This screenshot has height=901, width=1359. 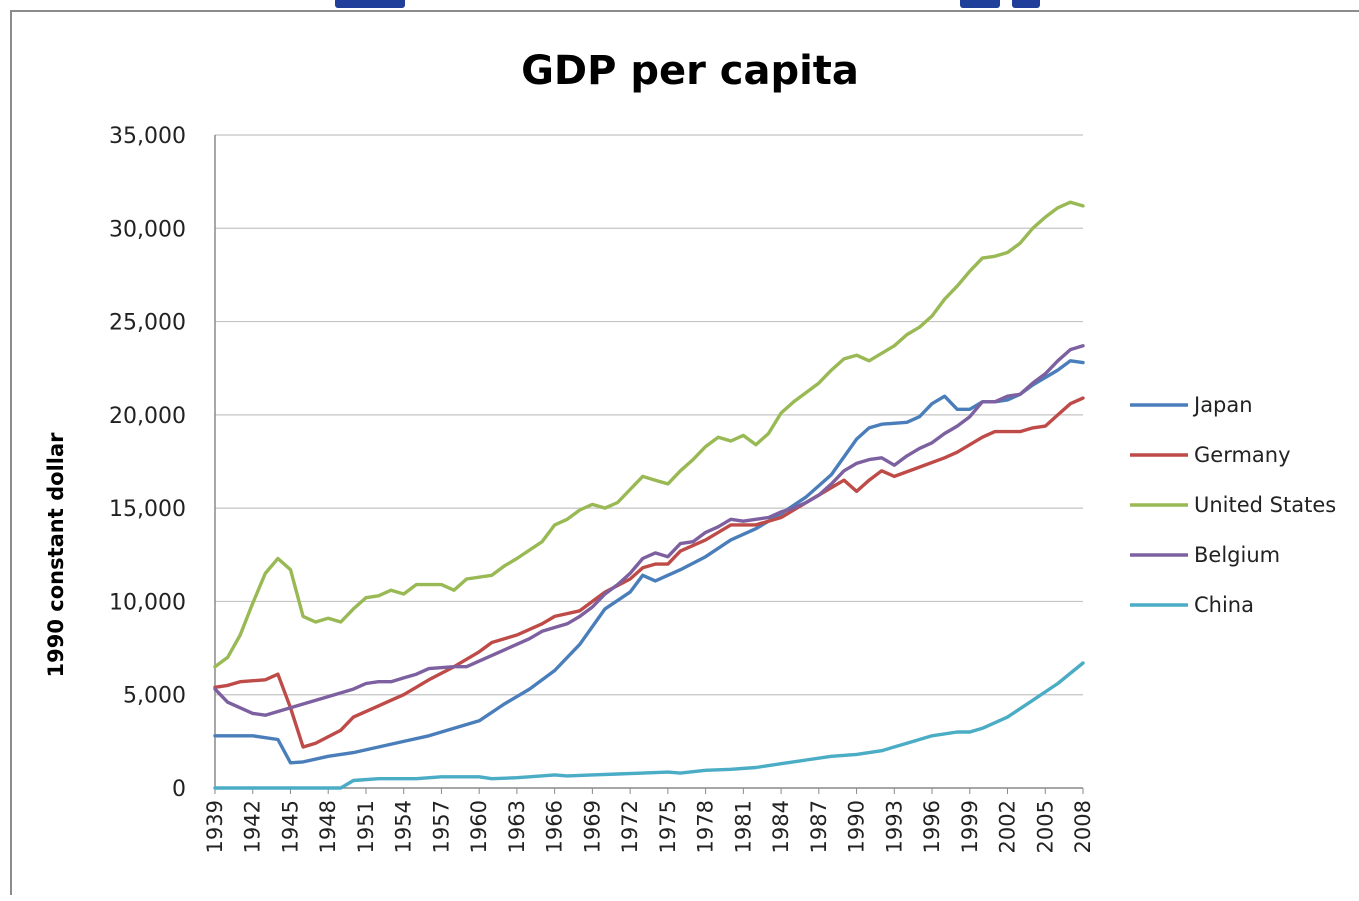 What do you see at coordinates (441, 826) in the screenshot?
I see `x-tick-label: 1957` at bounding box center [441, 826].